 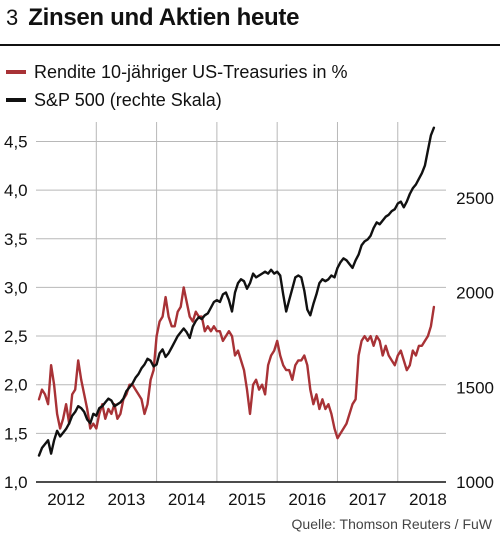 What do you see at coordinates (250, 45) in the screenshot?
I see `title-rule` at bounding box center [250, 45].